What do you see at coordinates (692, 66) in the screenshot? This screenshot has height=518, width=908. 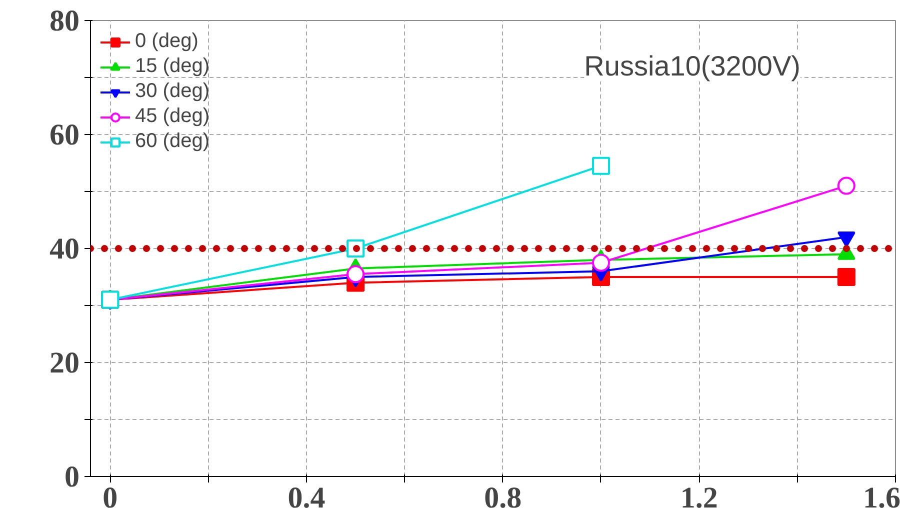 I see `annotation: Russia10(3200V)` at bounding box center [692, 66].